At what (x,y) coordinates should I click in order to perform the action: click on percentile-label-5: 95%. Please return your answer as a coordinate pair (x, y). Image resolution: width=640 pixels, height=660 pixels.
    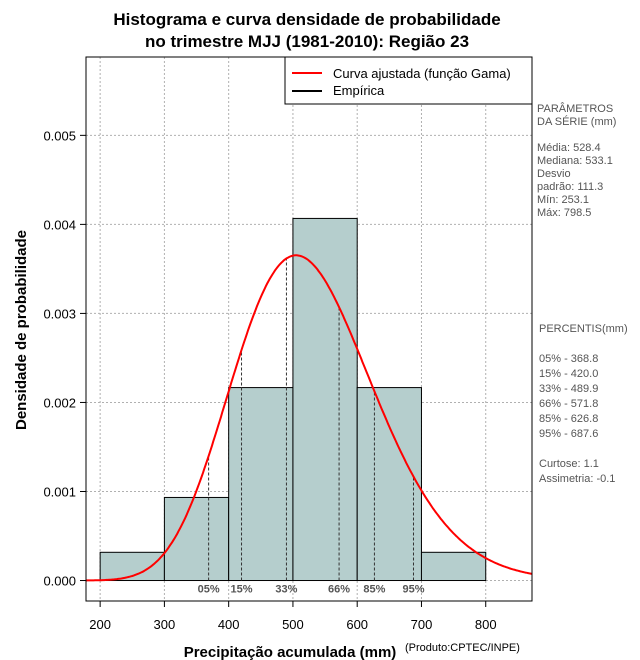
    Looking at the image, I should click on (413, 590).